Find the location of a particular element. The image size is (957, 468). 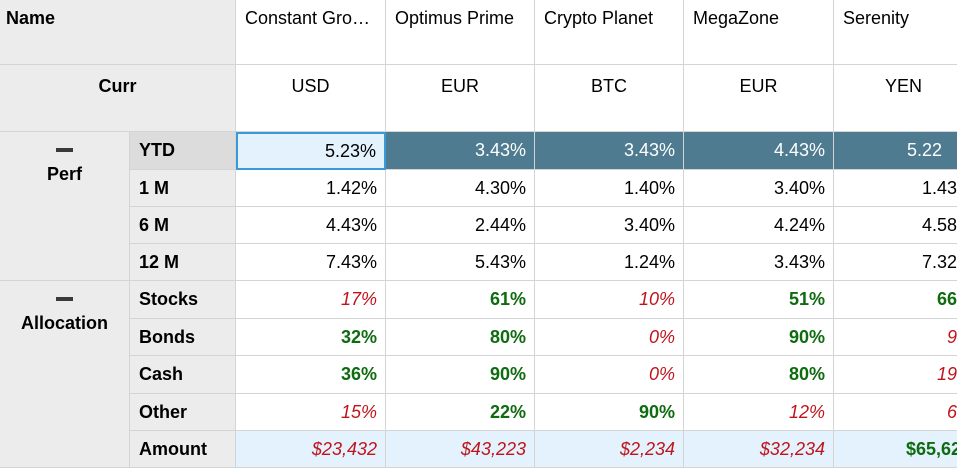

cell-value: 3.43% is located at coordinates (500, 150).